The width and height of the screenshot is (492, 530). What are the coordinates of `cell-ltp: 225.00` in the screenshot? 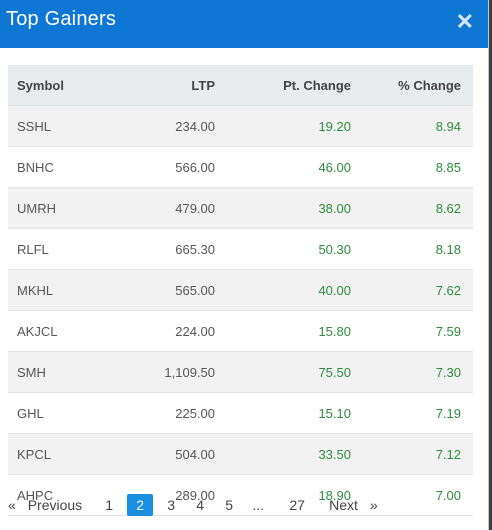 It's located at (168, 413).